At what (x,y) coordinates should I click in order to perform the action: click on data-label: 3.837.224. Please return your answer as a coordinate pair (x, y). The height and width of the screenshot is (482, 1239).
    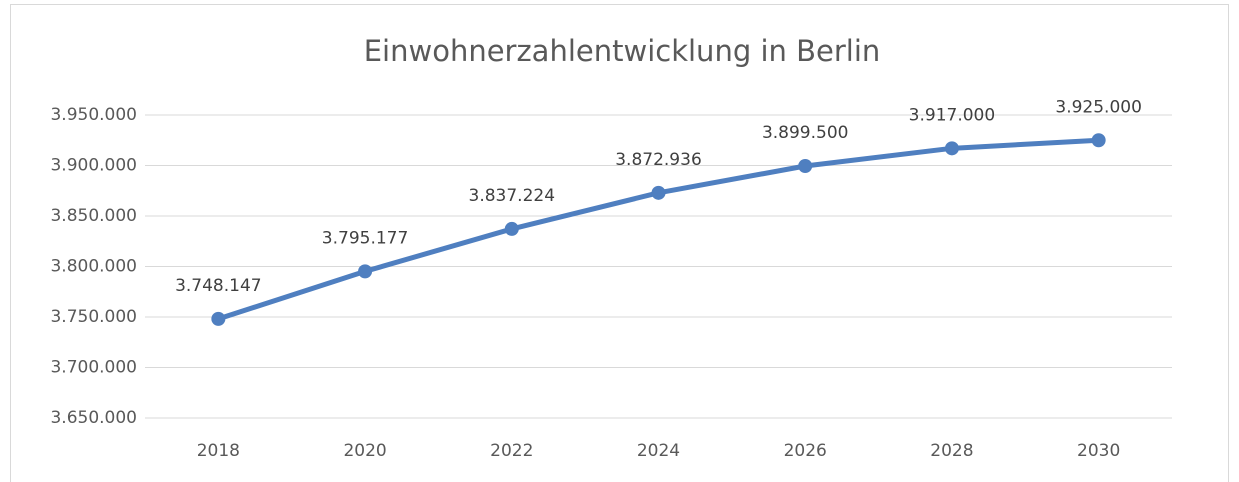
    Looking at the image, I should click on (512, 196).